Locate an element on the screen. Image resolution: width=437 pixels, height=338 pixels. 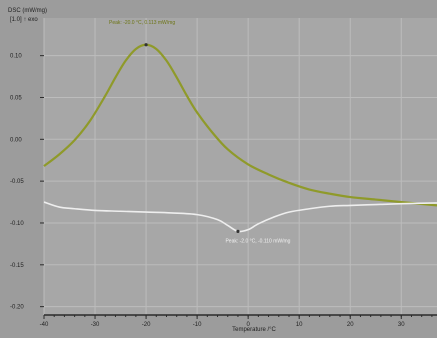
y-ticks: 0.10 0.05 0.00 -0.05 -0.10 -0.15 -0.20 is located at coordinates (27, 182).